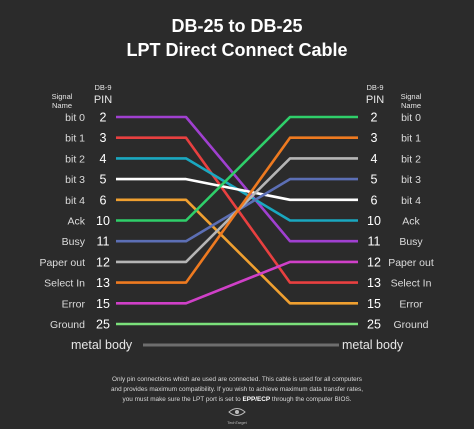  I want to click on metal-body-right-label: metal body, so click(373, 345).